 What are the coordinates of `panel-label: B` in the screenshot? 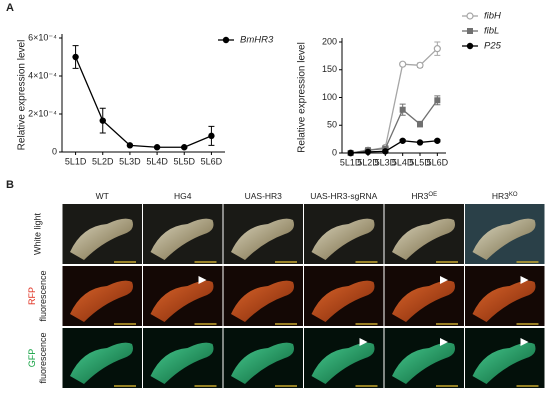 It's located at (10, 185).